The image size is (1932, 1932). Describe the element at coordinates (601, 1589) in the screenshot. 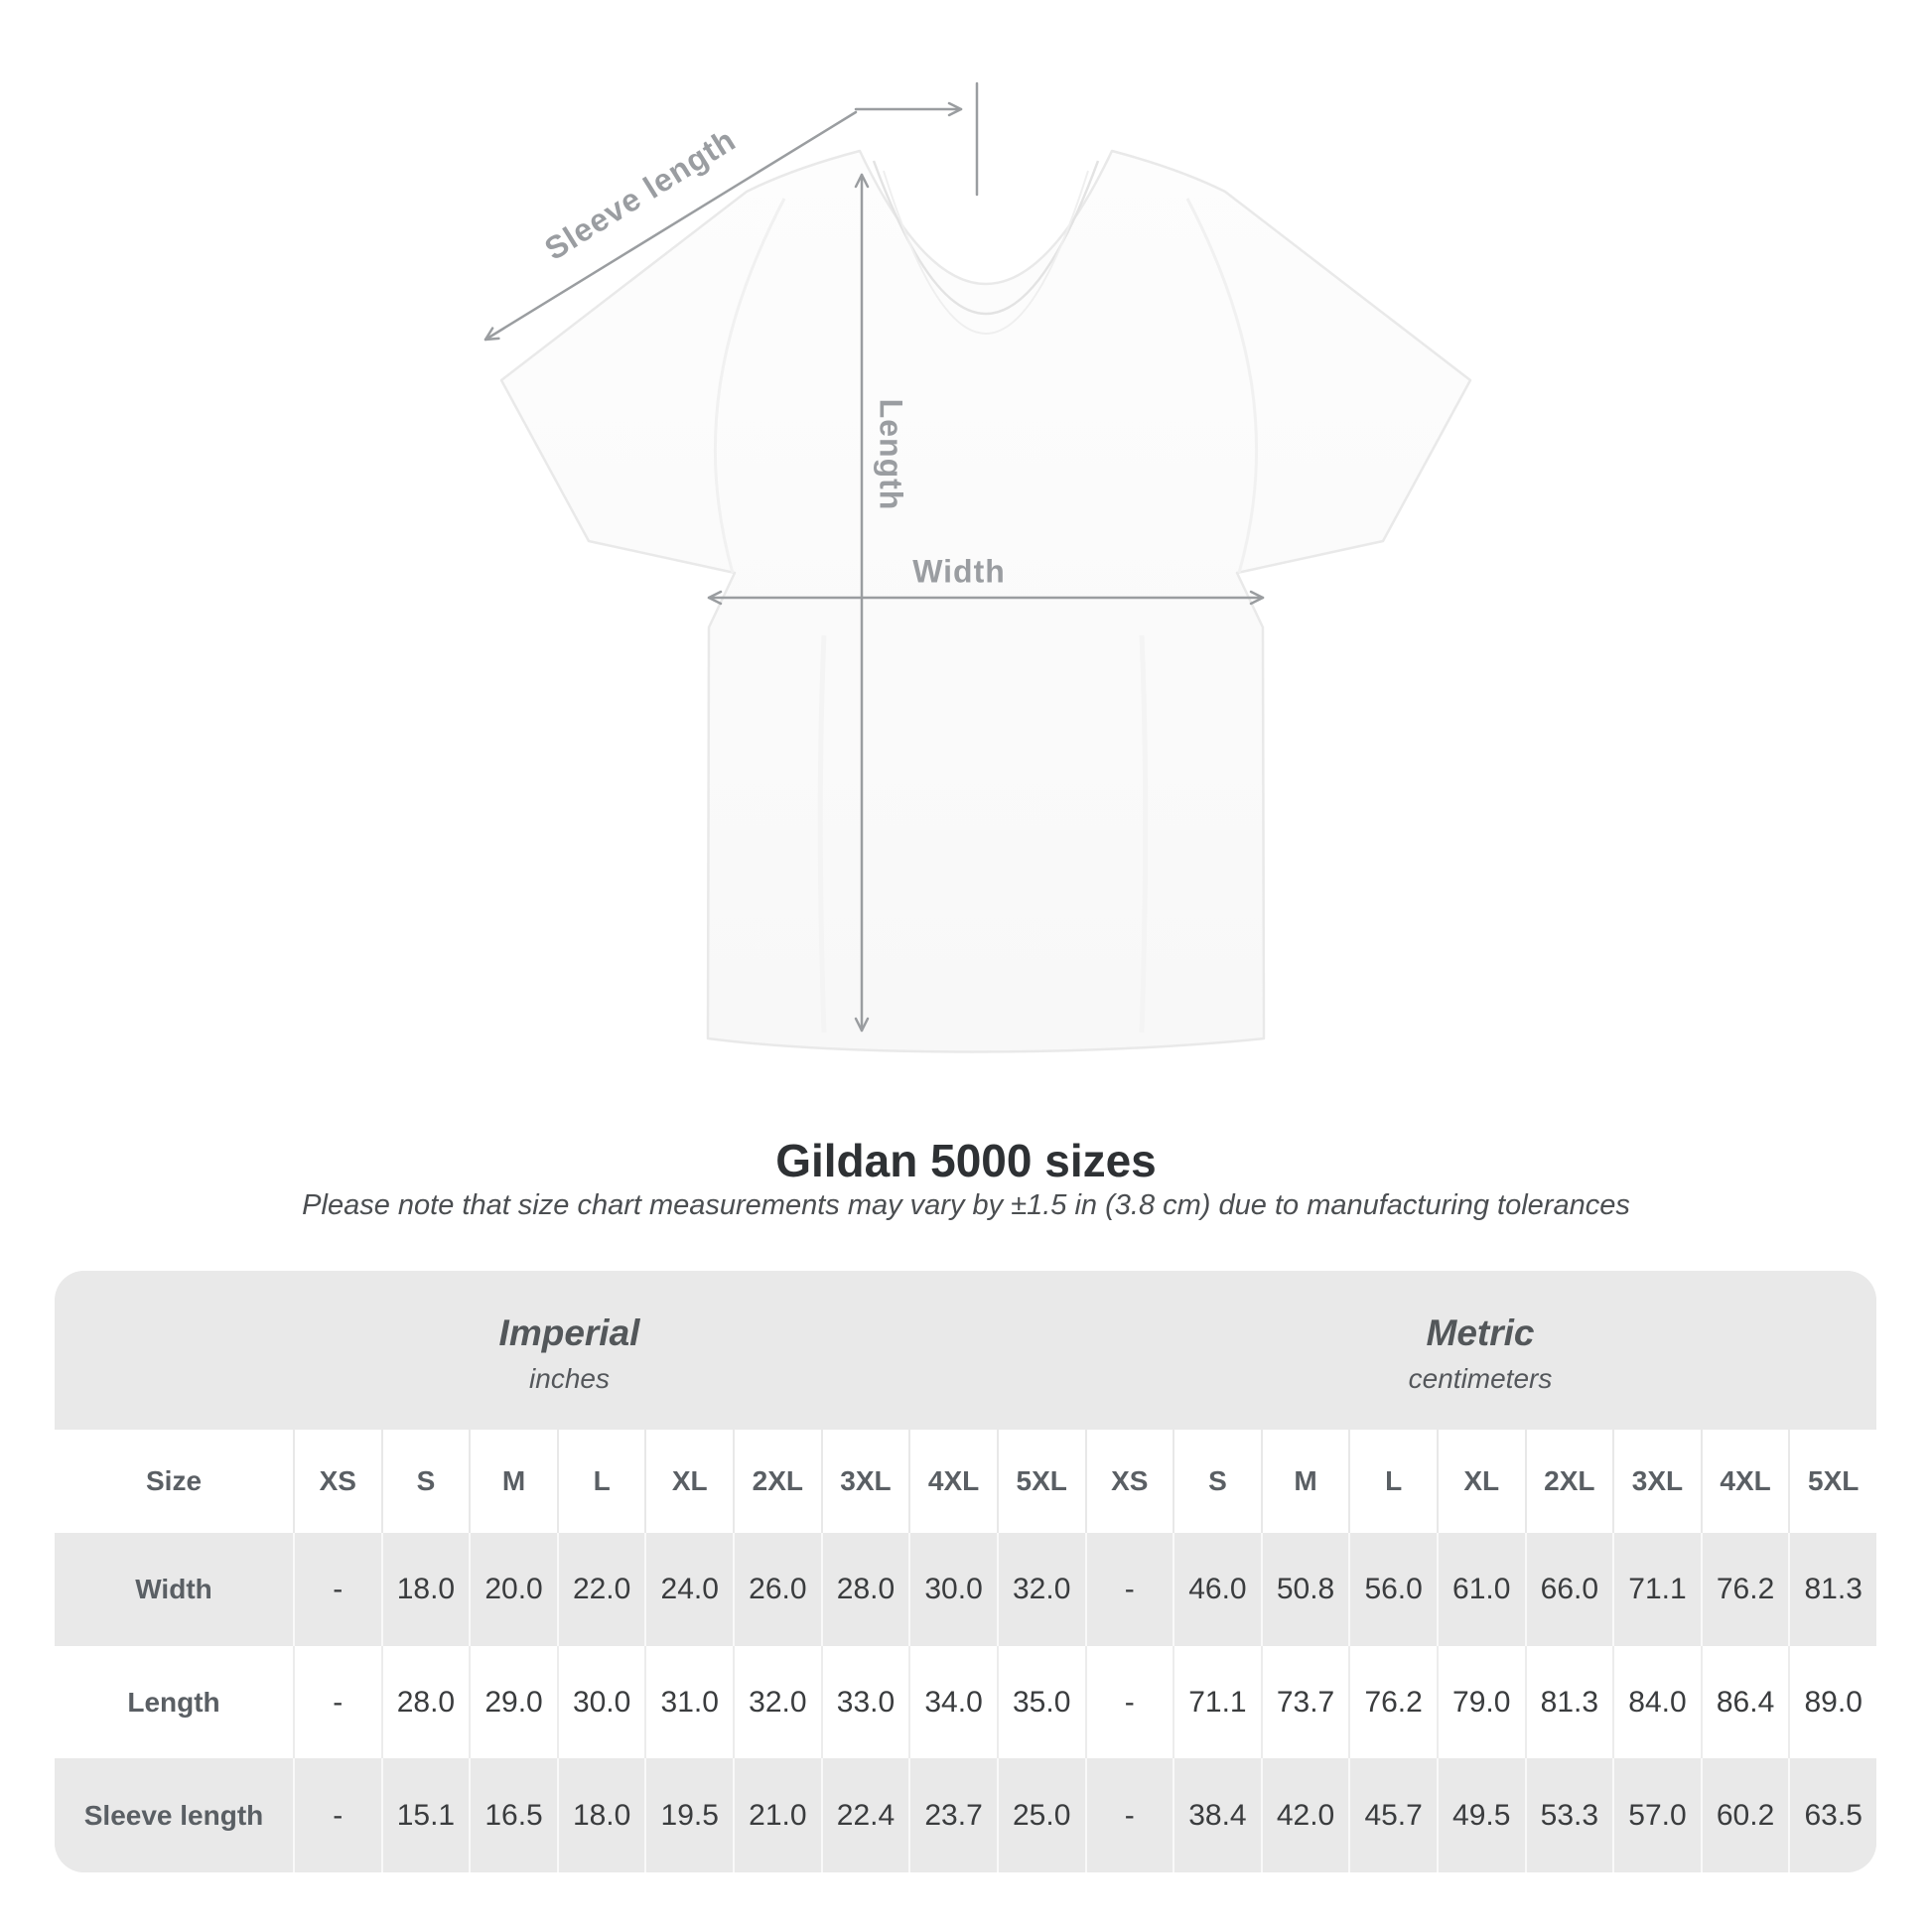

I see `table-cell: 22.0` at that location.